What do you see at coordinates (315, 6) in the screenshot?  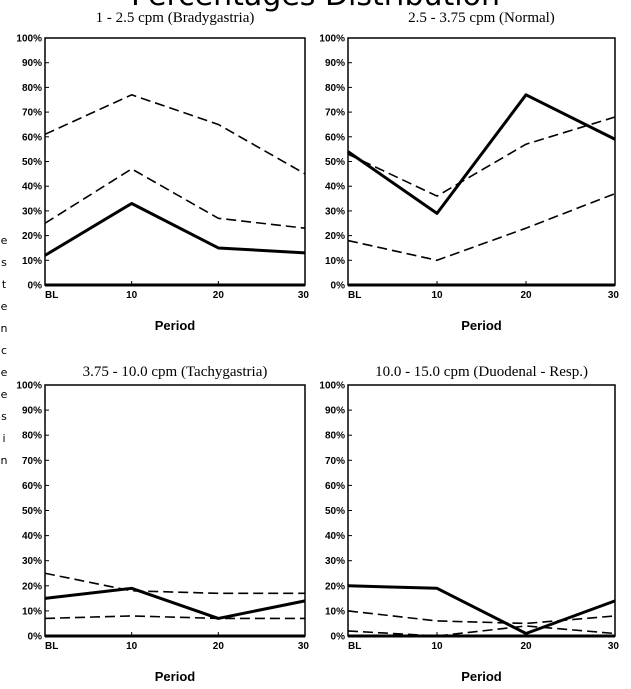 I see `figure-title: Percentages Distribution` at bounding box center [315, 6].